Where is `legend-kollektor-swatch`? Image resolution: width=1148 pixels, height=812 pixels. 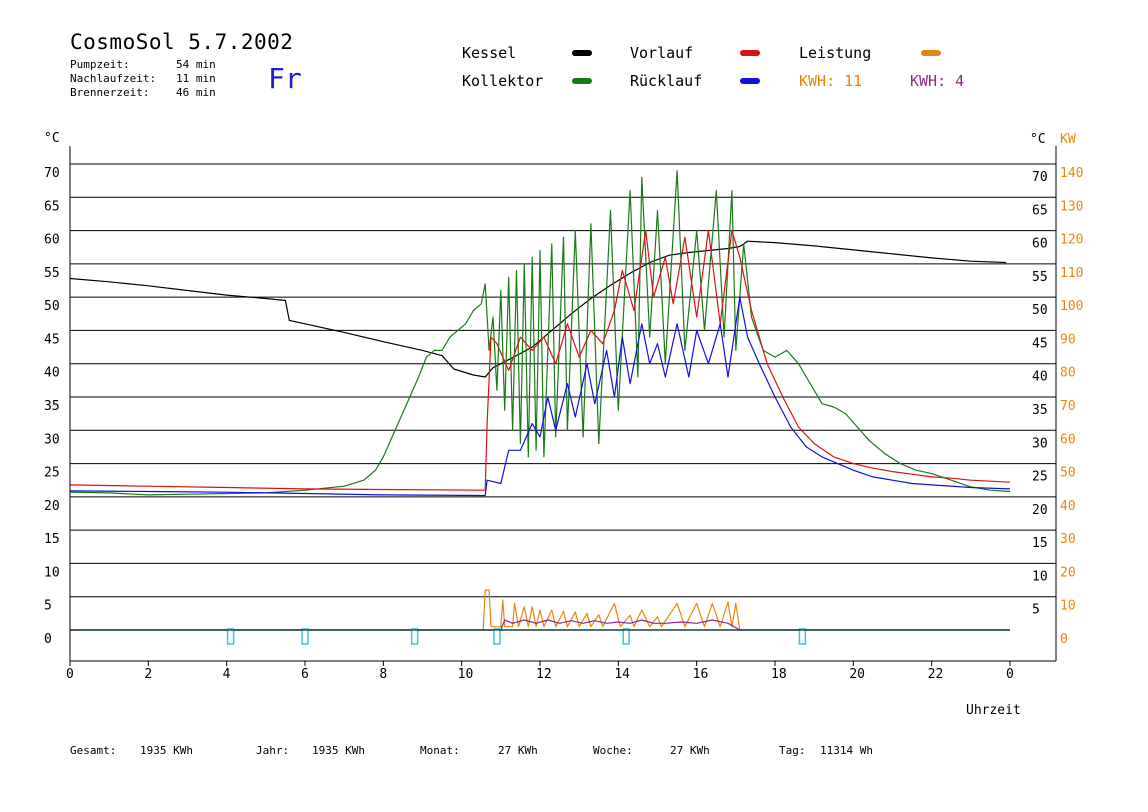 legend-kollektor-swatch is located at coordinates (582, 81).